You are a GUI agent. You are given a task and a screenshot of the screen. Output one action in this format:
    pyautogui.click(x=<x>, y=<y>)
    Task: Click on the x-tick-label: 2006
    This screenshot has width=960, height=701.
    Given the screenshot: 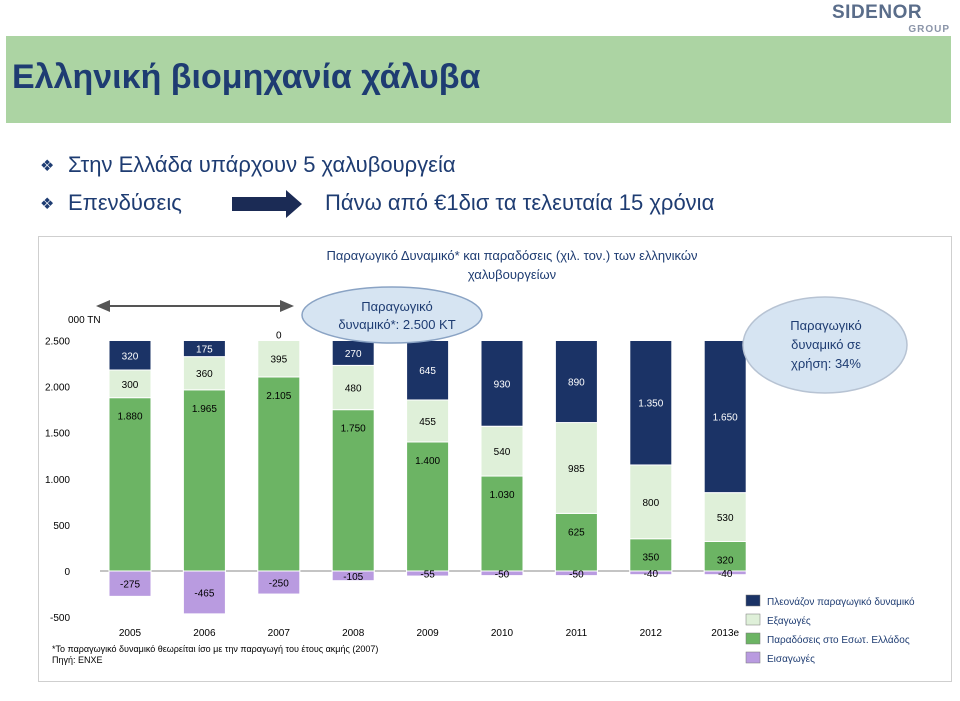 What is the action you would take?
    pyautogui.click(x=204, y=633)
    